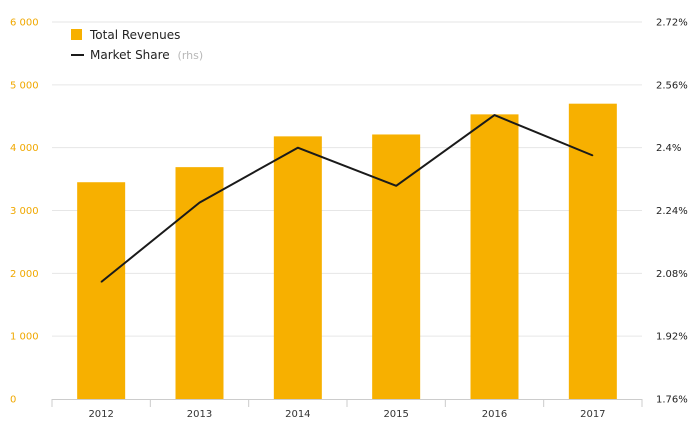 This screenshot has width=700, height=433. What do you see at coordinates (672, 85) in the screenshot?
I see `right-tick-label: 2.56%` at bounding box center [672, 85].